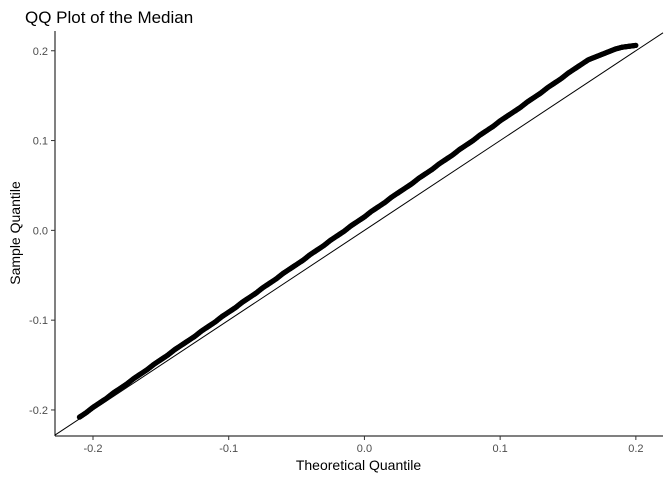 The height and width of the screenshot is (480, 672). What do you see at coordinates (499, 449) in the screenshot?
I see `x-tick-label: 0.1` at bounding box center [499, 449].